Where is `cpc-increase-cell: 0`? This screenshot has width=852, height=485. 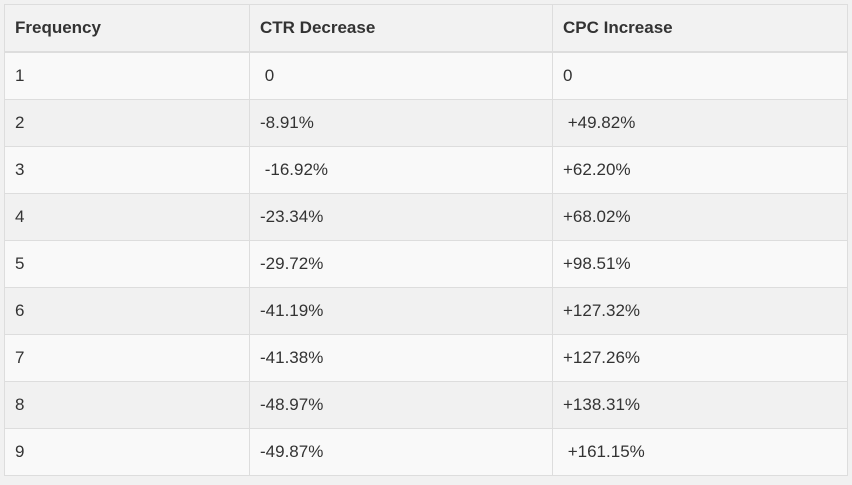
cpc-increase-cell: 0 is located at coordinates (700, 75).